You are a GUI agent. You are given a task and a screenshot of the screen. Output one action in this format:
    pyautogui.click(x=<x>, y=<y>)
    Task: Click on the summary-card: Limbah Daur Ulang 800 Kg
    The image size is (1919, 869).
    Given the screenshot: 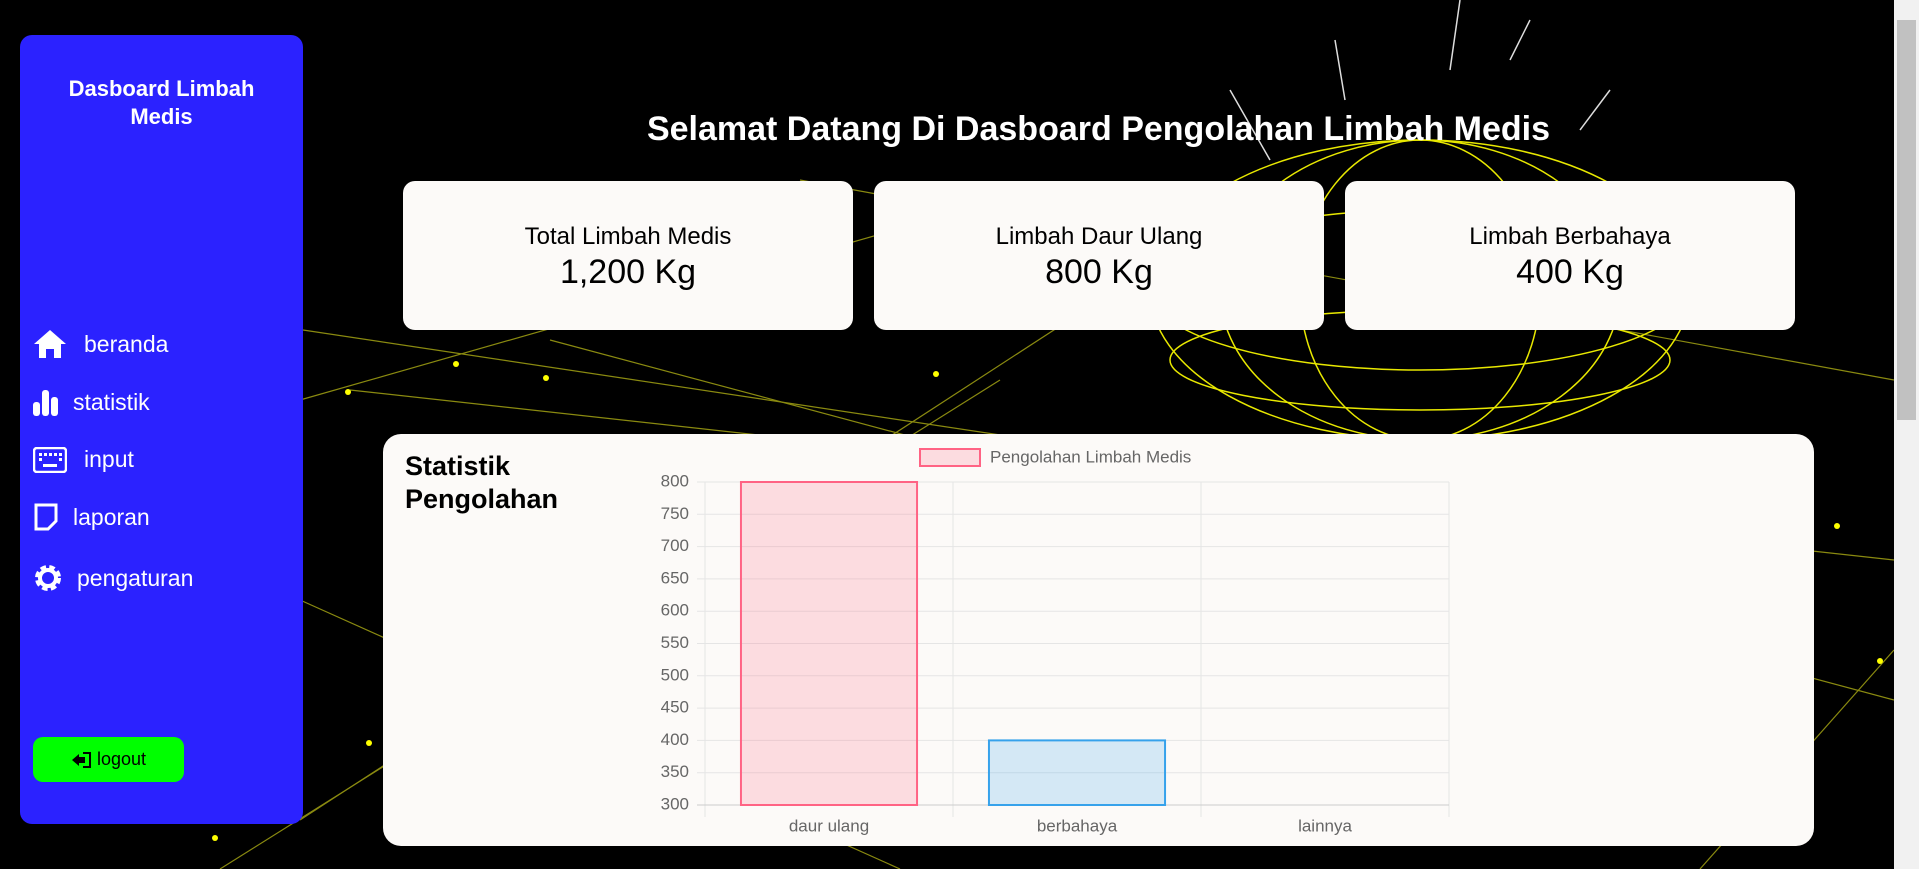 What is the action you would take?
    pyautogui.click(x=1099, y=255)
    